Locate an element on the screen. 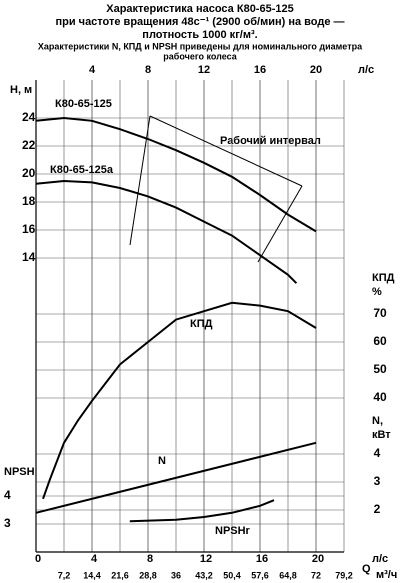 This screenshot has height=583, width=400. n-axis-label: N, is located at coordinates (377, 421).